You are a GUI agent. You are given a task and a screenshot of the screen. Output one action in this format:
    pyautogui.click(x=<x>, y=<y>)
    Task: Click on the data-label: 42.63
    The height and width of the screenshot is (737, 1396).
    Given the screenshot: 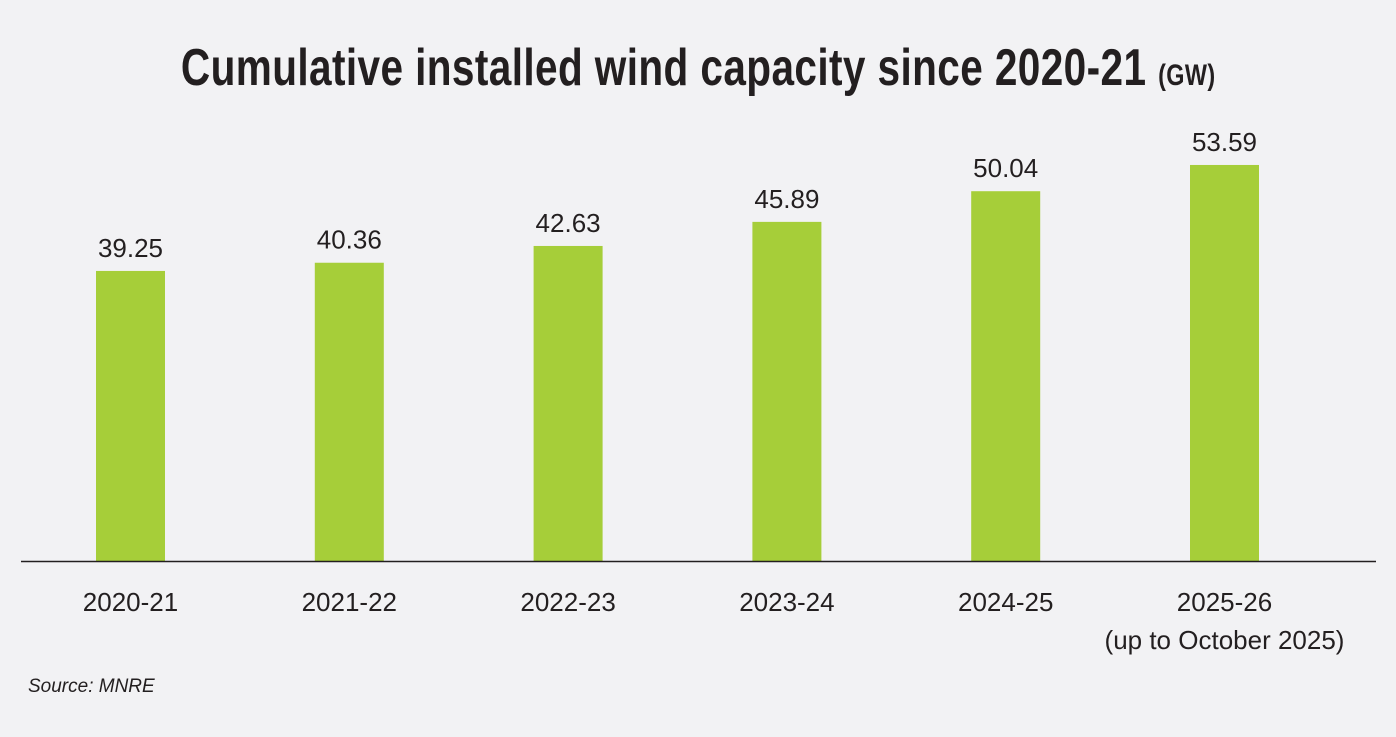 What is the action you would take?
    pyautogui.click(x=568, y=223)
    